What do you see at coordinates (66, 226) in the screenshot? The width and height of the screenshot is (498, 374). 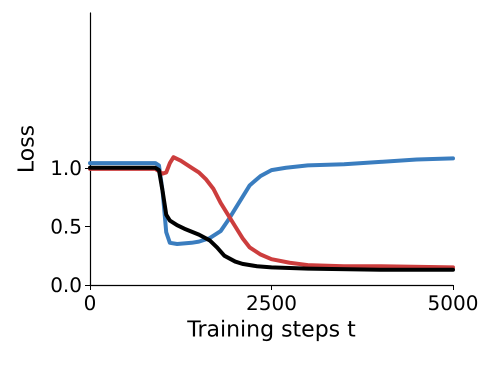 I see `y-tick-label: 0.5` at bounding box center [66, 226].